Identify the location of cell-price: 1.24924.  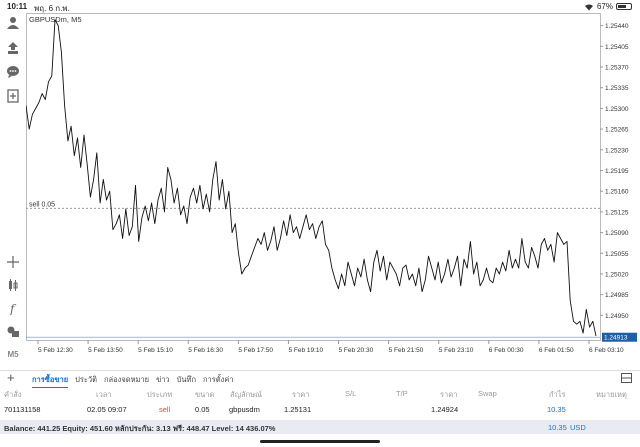
(445, 409).